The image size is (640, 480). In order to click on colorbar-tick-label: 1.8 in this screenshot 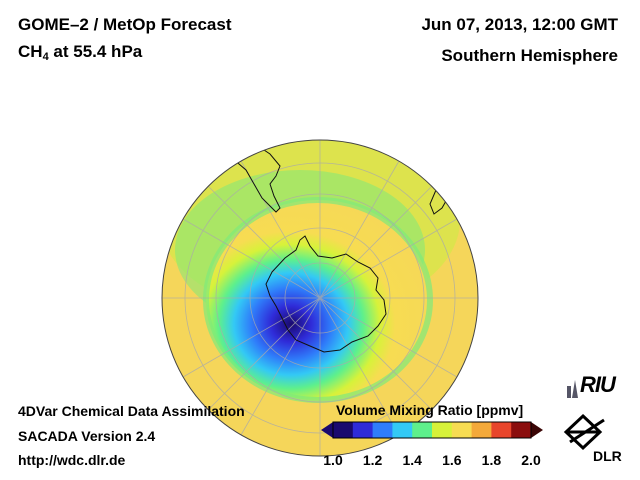, I will do `click(491, 460)`.